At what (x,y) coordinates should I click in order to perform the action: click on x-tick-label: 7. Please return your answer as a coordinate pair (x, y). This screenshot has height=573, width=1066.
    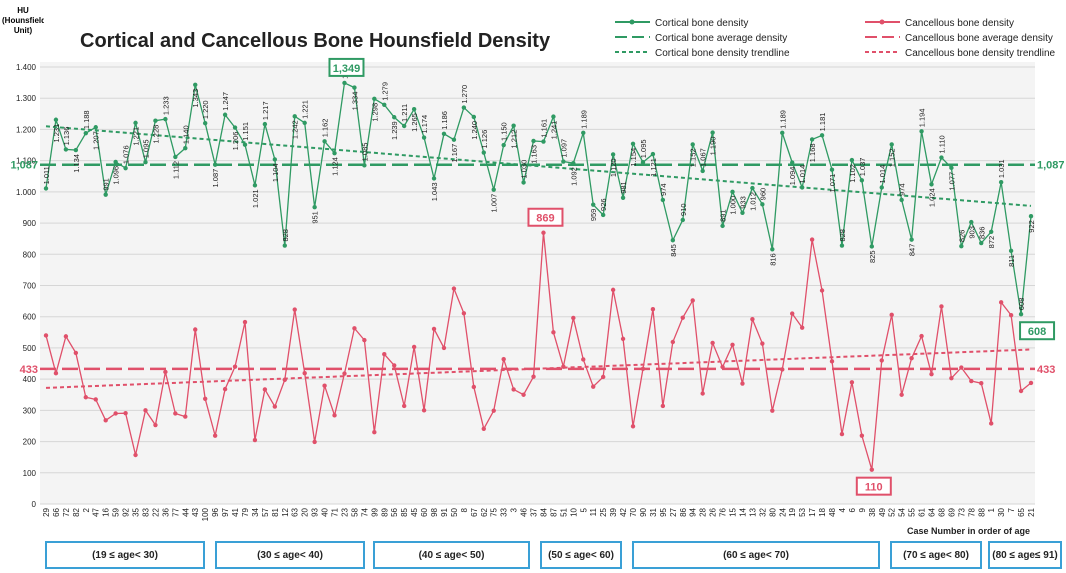
    Looking at the image, I should click on (1011, 509).